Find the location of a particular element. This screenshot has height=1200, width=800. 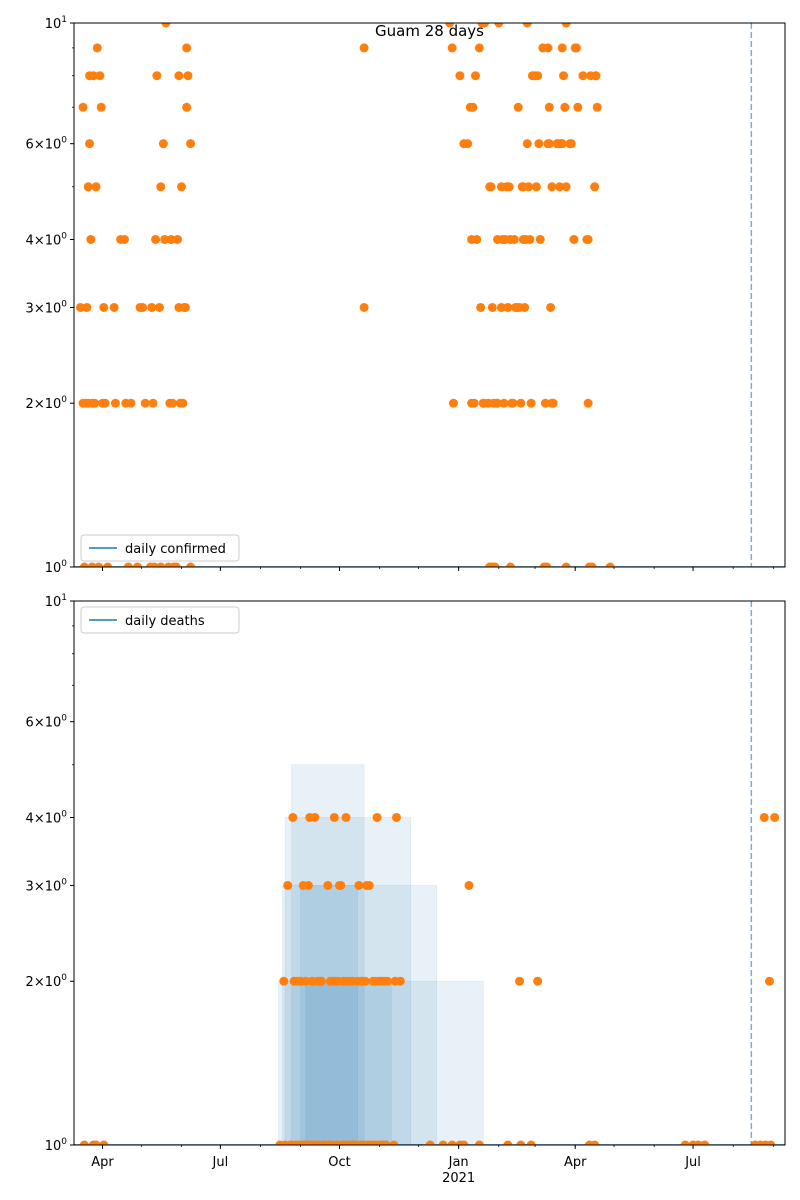

x-tick-label: Jul is located at coordinates (220, 1162).